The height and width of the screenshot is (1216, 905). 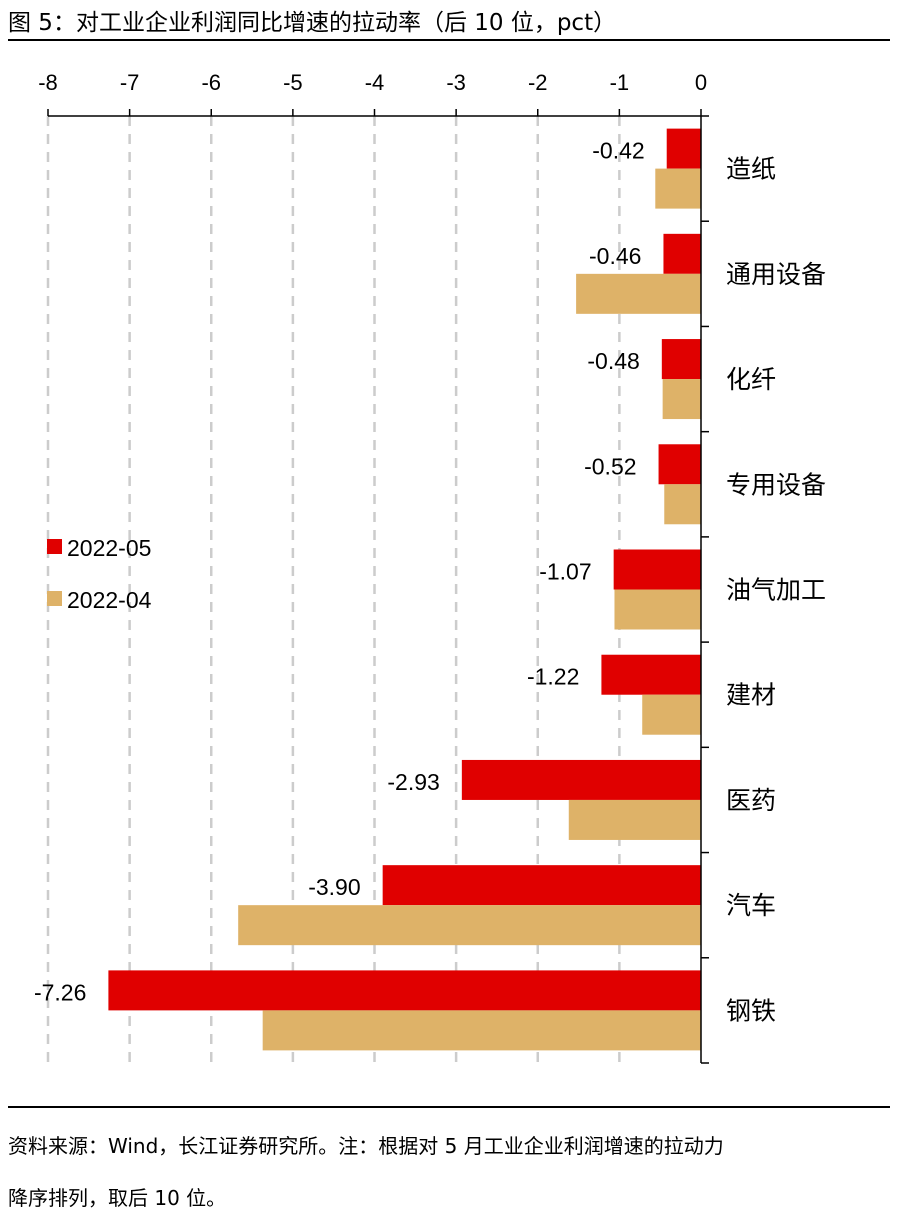 What do you see at coordinates (334, 887) in the screenshot?
I see `data-label: -3.90` at bounding box center [334, 887].